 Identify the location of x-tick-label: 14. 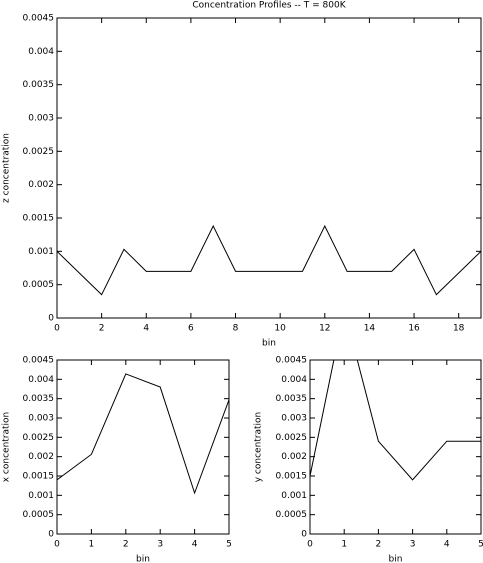
(370, 329).